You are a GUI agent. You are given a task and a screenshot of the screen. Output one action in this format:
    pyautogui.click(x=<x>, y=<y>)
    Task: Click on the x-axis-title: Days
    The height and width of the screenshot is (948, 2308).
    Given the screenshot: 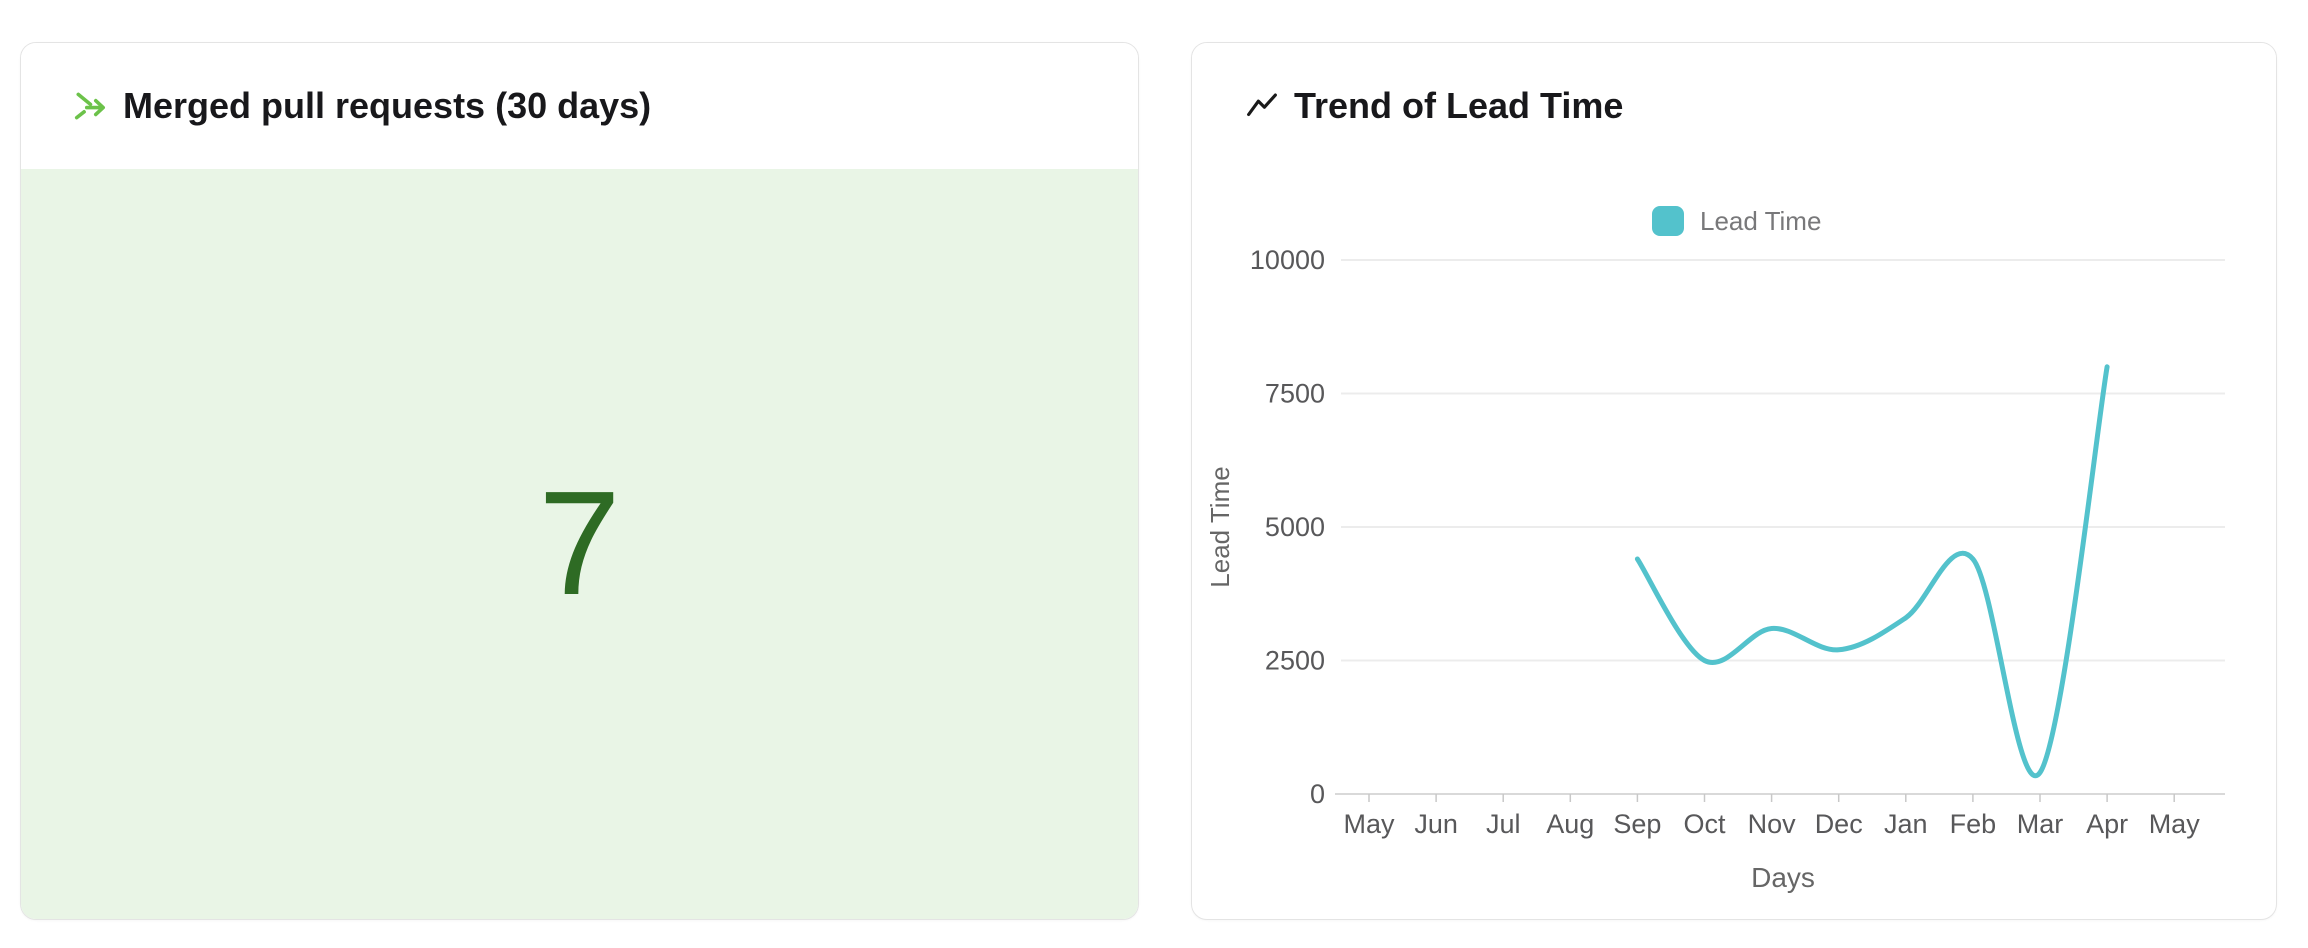 What is the action you would take?
    pyautogui.click(x=1783, y=877)
    